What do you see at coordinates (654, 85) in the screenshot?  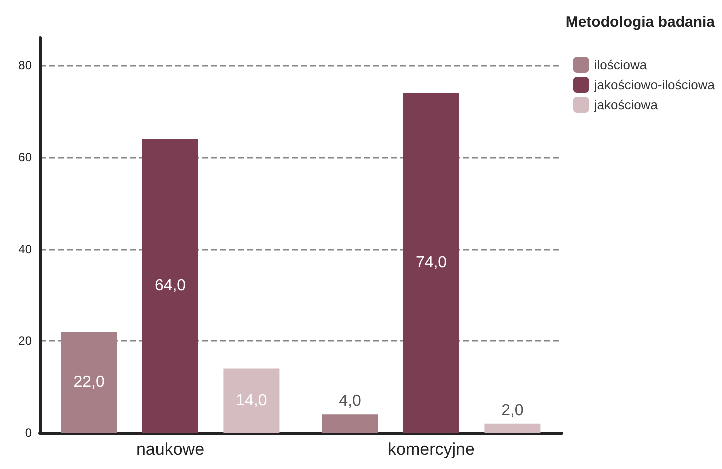 I see `legend-label: jakościowo-ilościowa` at bounding box center [654, 85].